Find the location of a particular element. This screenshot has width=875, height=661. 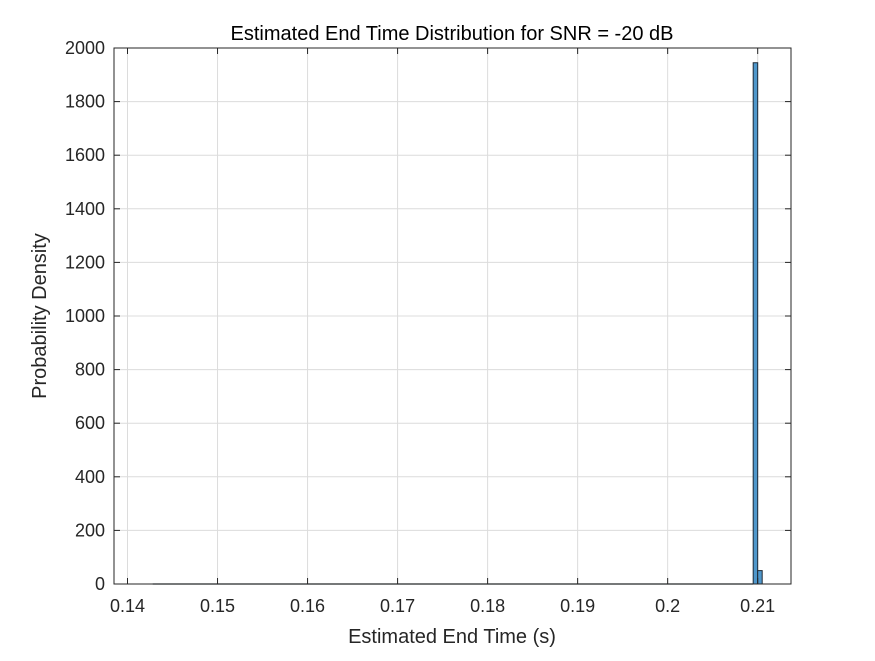

x-tick-label: 0.2 is located at coordinates (667, 606).